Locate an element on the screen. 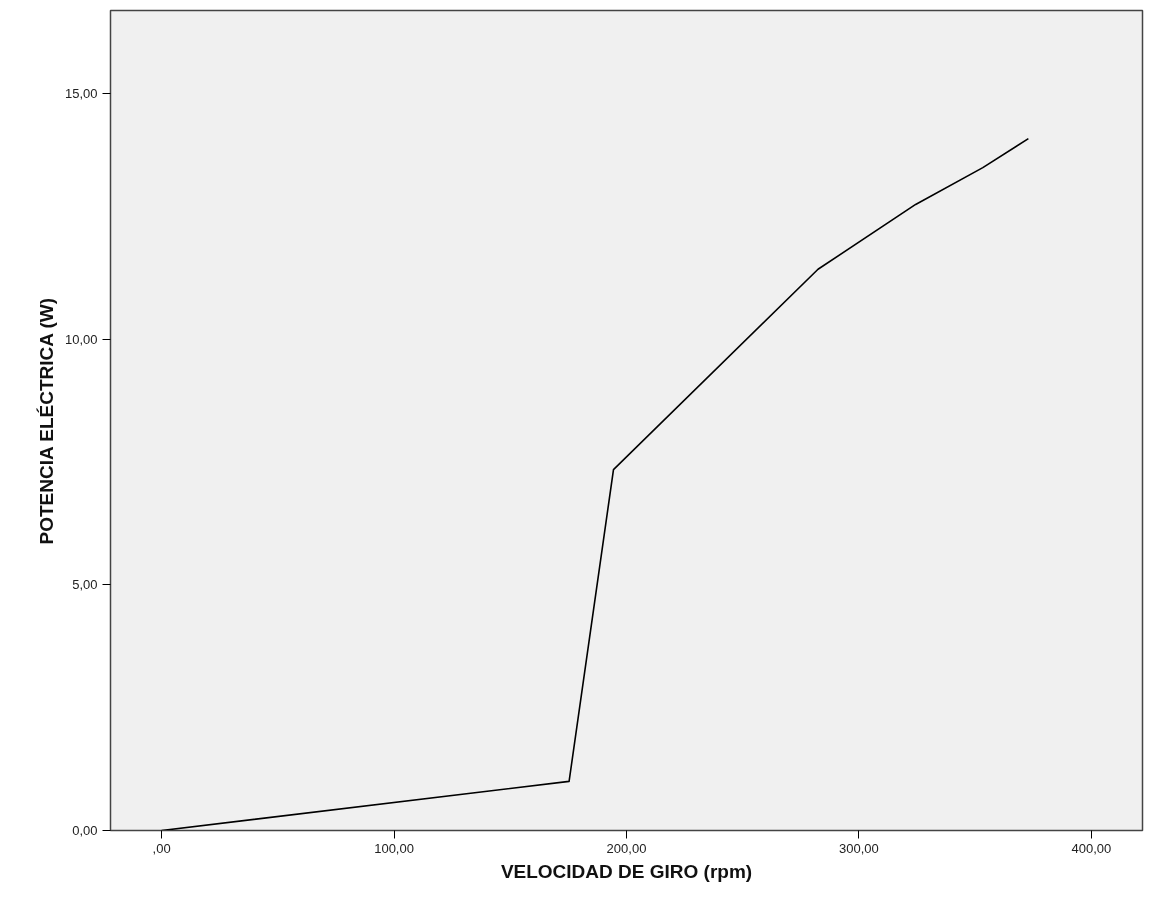 The image size is (1152, 915). x-tick-label: 200,00 is located at coordinates (626, 848).